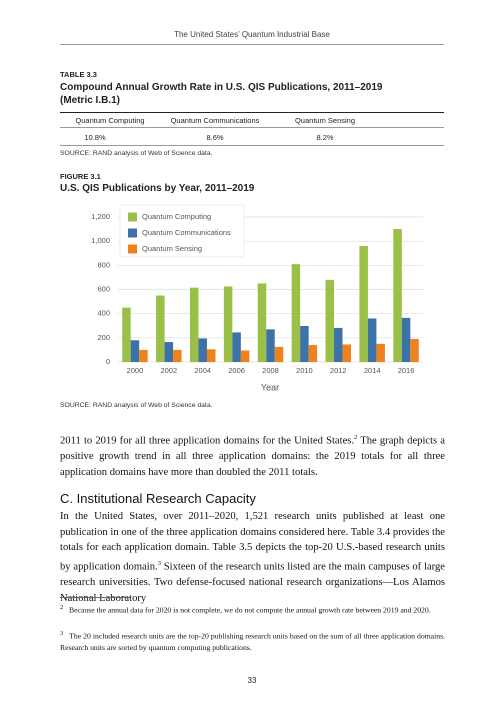 Image resolution: width=504 pixels, height=720 pixels. I want to click on column-header: Quantum Computing, so click(110, 120).